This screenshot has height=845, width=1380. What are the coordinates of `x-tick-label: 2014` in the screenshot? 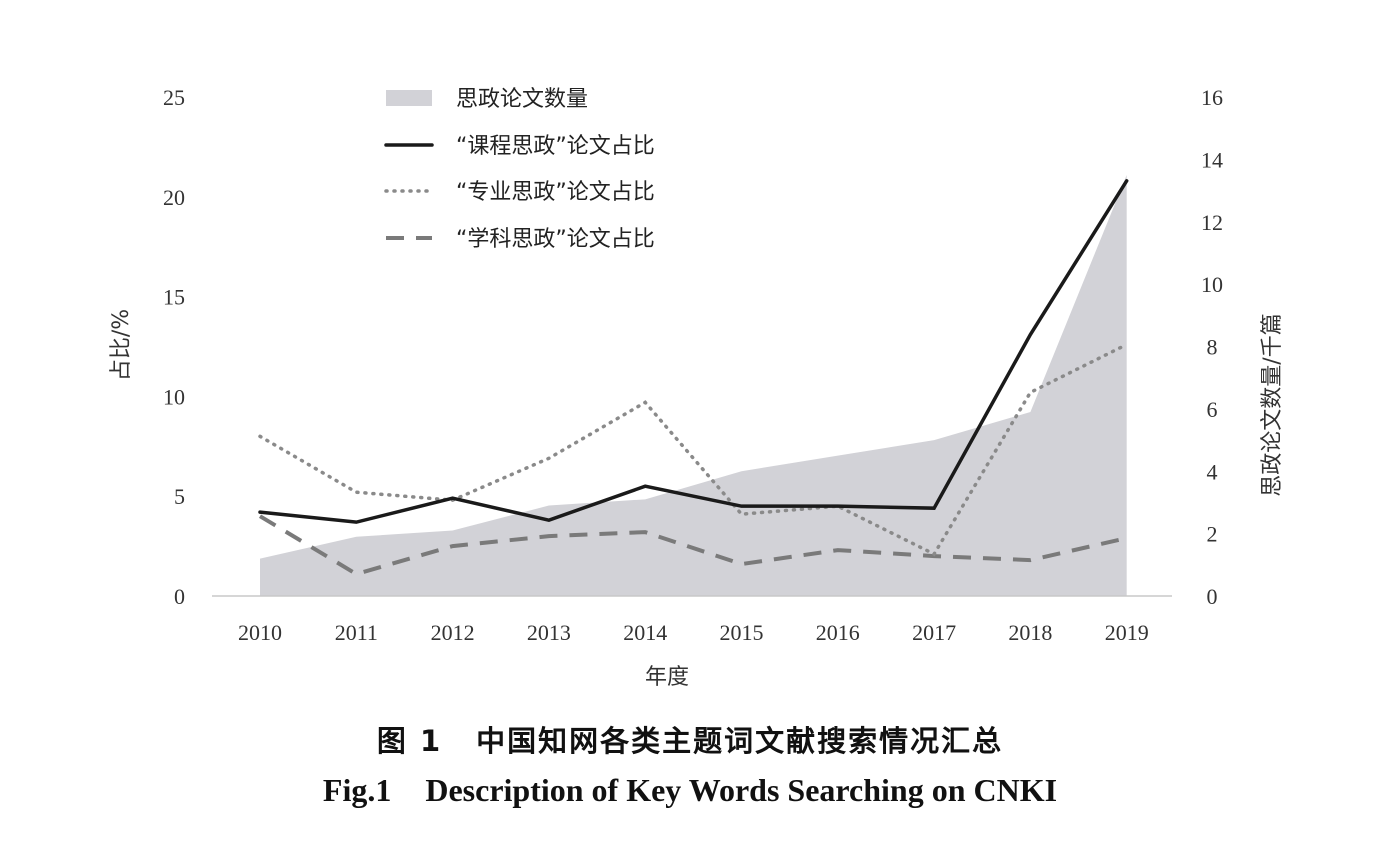 It's located at (645, 632).